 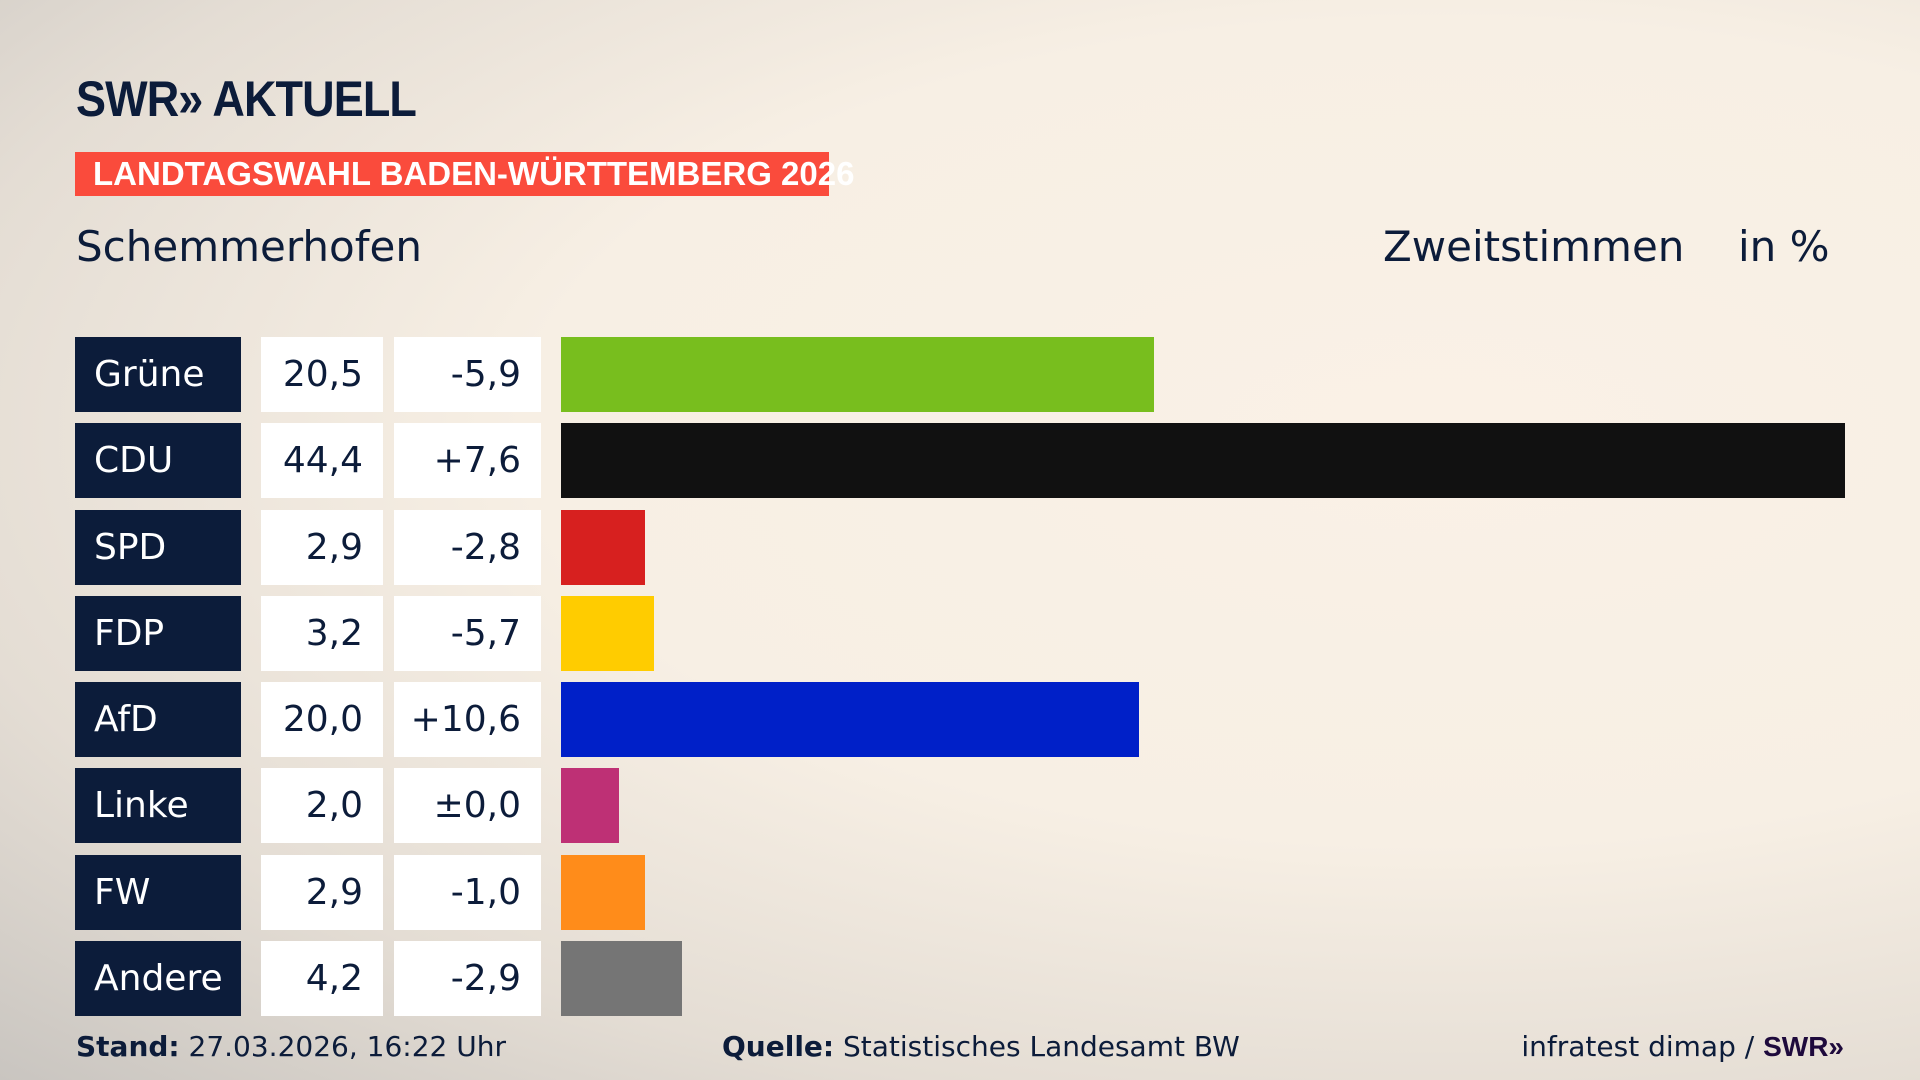 I want to click on value-label: 3,2, so click(x=322, y=633).